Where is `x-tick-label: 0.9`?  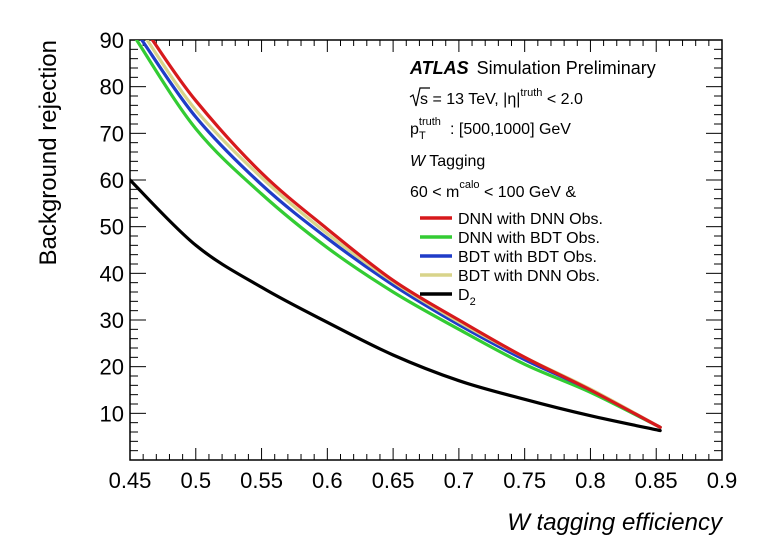 x-tick-label: 0.9 is located at coordinates (722, 480).